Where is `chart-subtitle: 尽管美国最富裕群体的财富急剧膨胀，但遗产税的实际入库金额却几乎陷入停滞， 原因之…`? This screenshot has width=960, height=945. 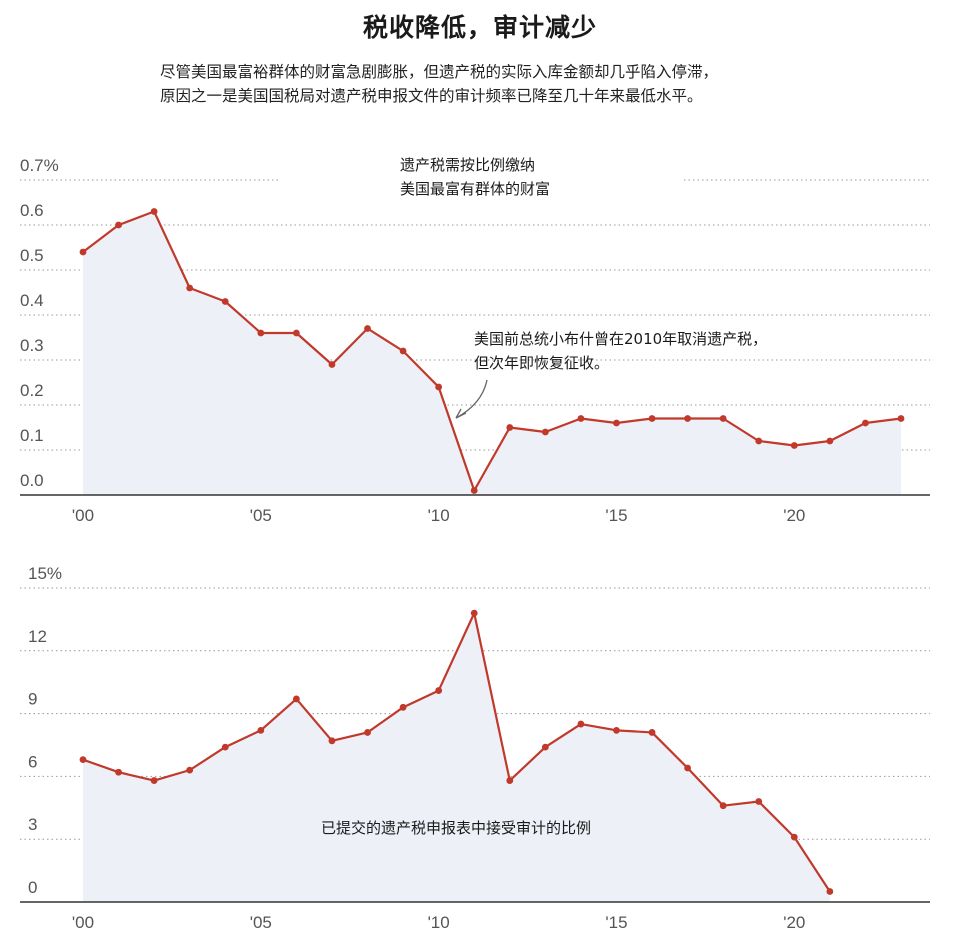
chart-subtitle: 尽管美国最富裕群体的财富急剧膨胀，但遗产税的实际入库金额却几乎陷入停滞， 原因之… is located at coordinates (500, 84).